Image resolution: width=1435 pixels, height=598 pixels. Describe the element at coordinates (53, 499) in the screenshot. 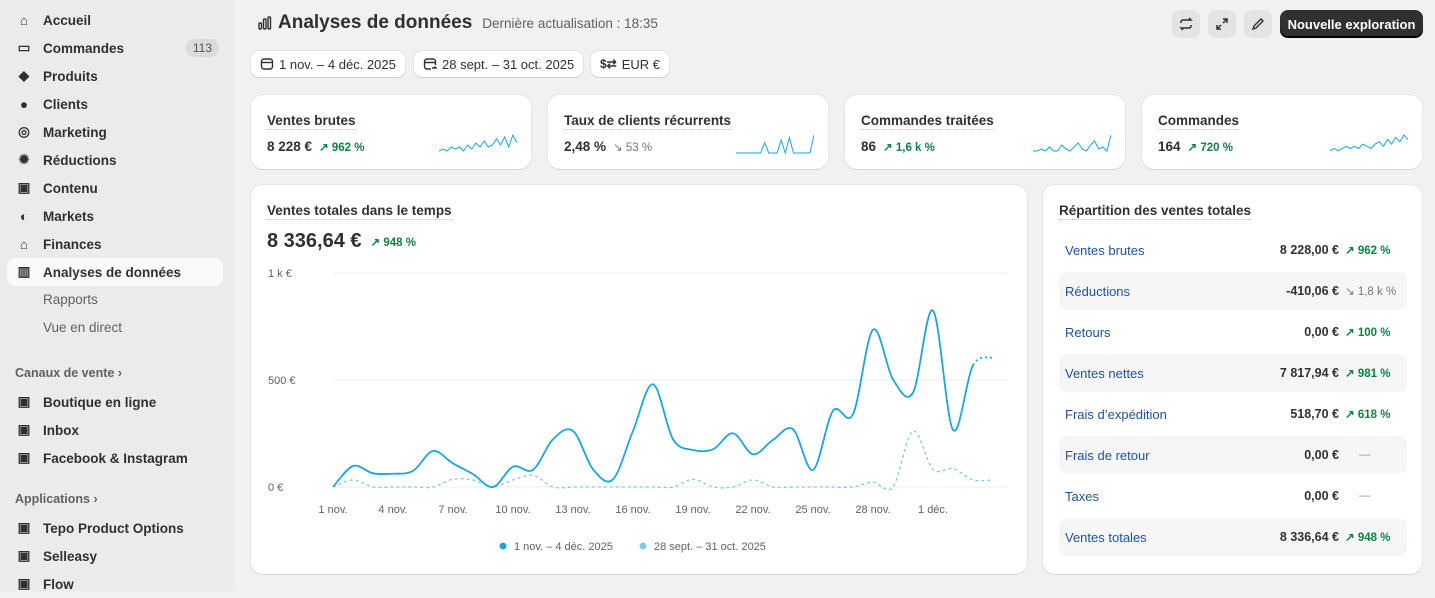

I see `section-title: Applications` at that location.